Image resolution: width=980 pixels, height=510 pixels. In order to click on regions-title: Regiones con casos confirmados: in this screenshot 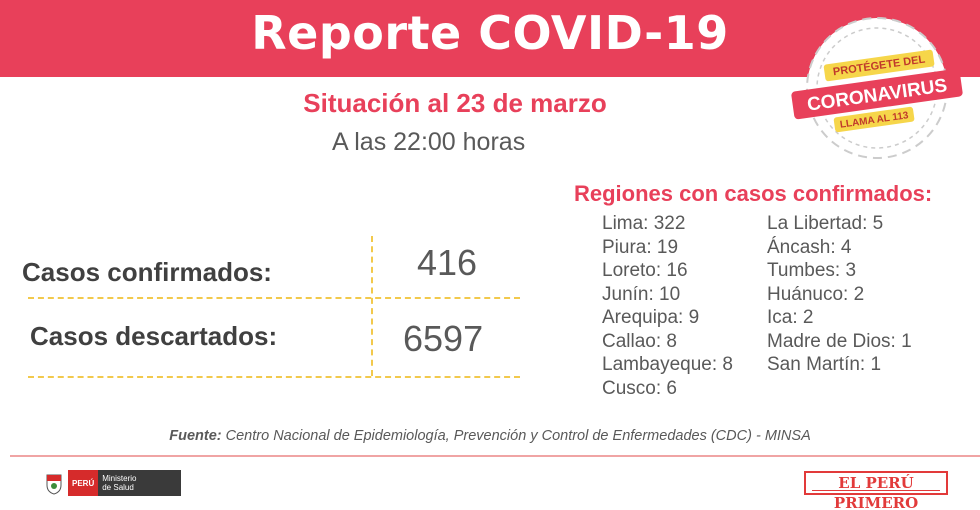, I will do `click(753, 193)`.